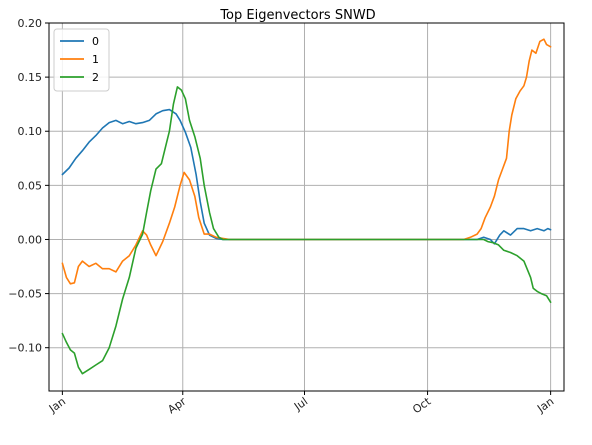  Describe the element at coordinates (25, 294) in the screenshot. I see `y-tick-label: −0.05` at that location.